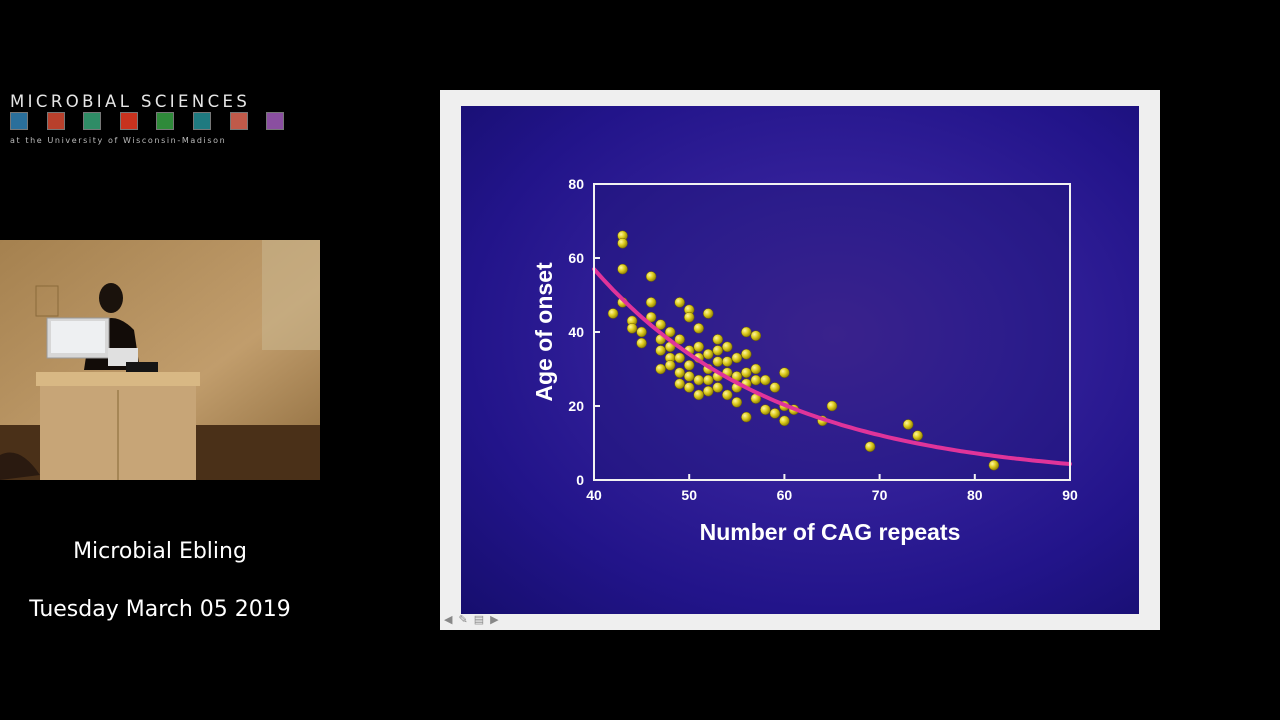 This screenshot has height=720, width=1280. Describe the element at coordinates (830, 532) in the screenshot. I see `x-axis-label: Number of CAG repeats` at that location.